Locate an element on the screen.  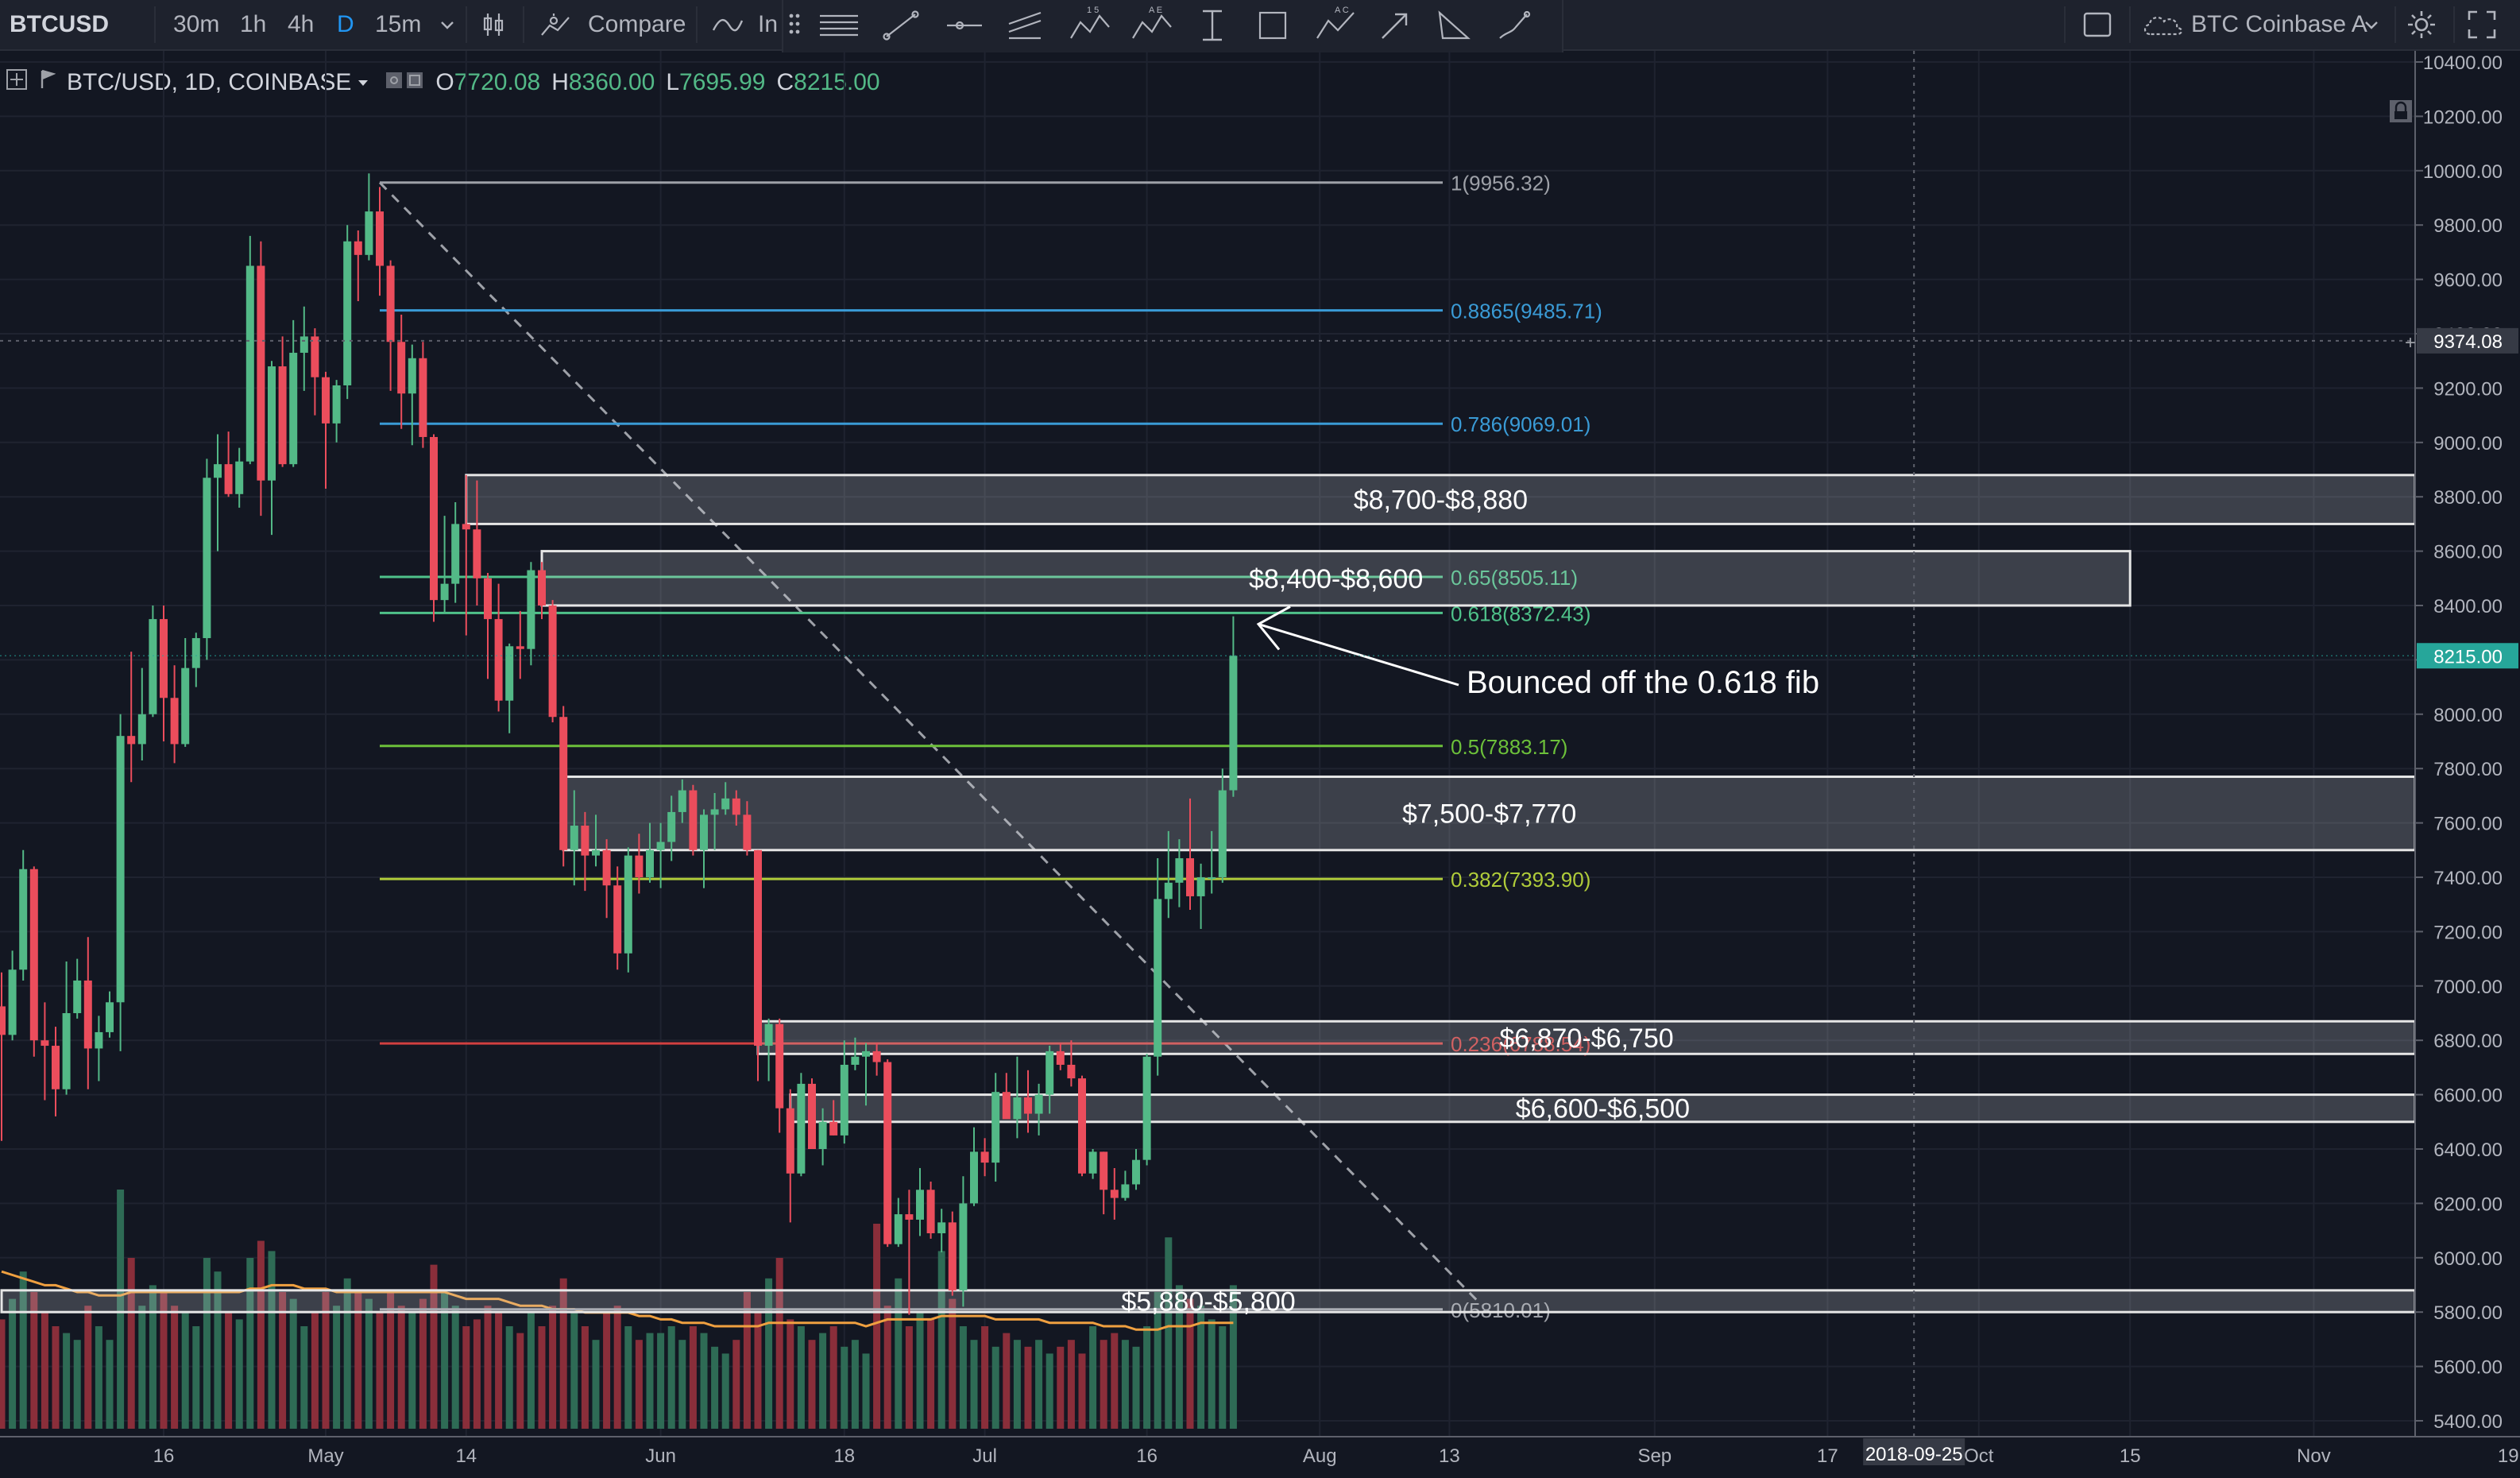
drag-handle-icon is located at coordinates (794, 27).